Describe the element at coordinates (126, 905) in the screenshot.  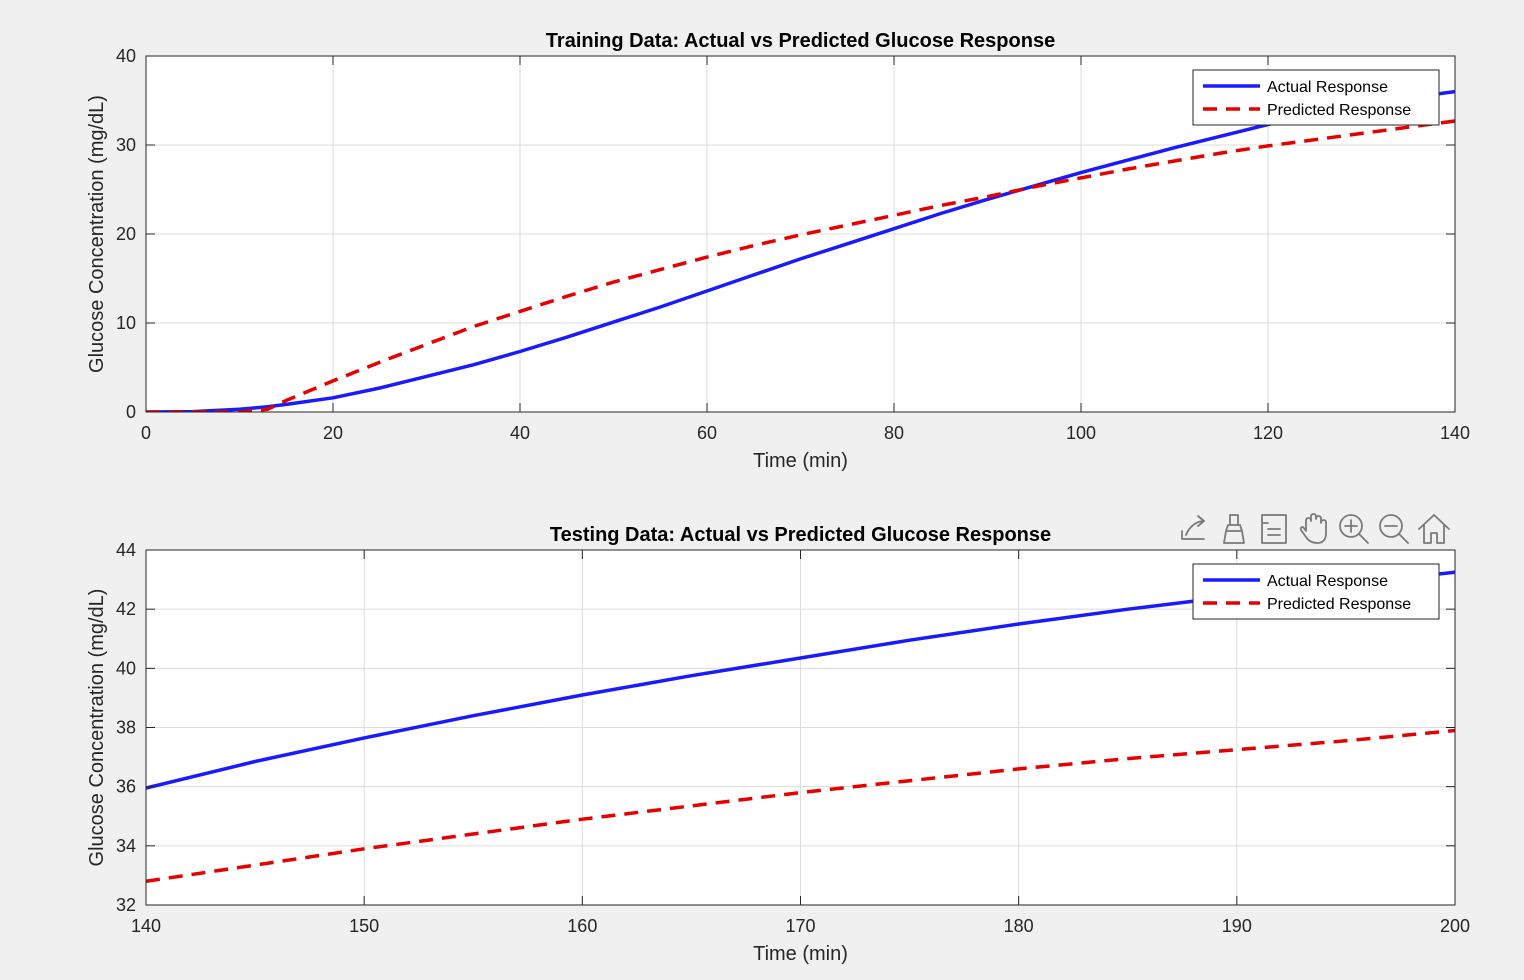
I see `y-tick-label: 32` at that location.